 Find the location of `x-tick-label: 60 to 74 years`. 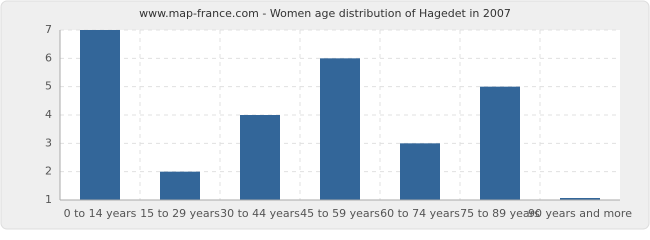

x-tick-label: 60 to 74 years is located at coordinates (420, 213).